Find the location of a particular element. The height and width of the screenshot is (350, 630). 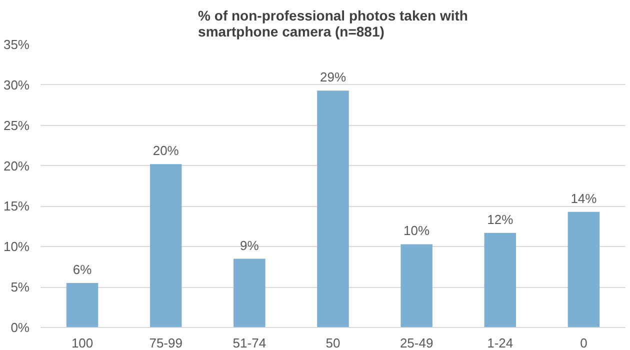

x-tick-label: 0 is located at coordinates (584, 343).